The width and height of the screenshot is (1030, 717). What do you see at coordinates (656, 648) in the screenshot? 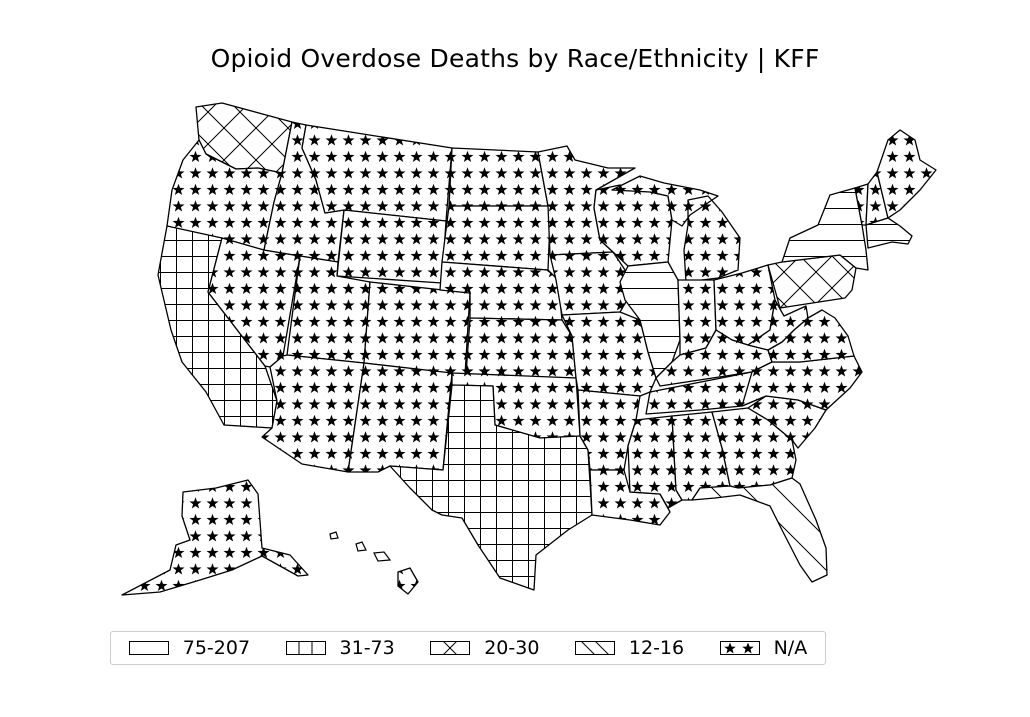
I see `legend-label: 12-16` at bounding box center [656, 648].